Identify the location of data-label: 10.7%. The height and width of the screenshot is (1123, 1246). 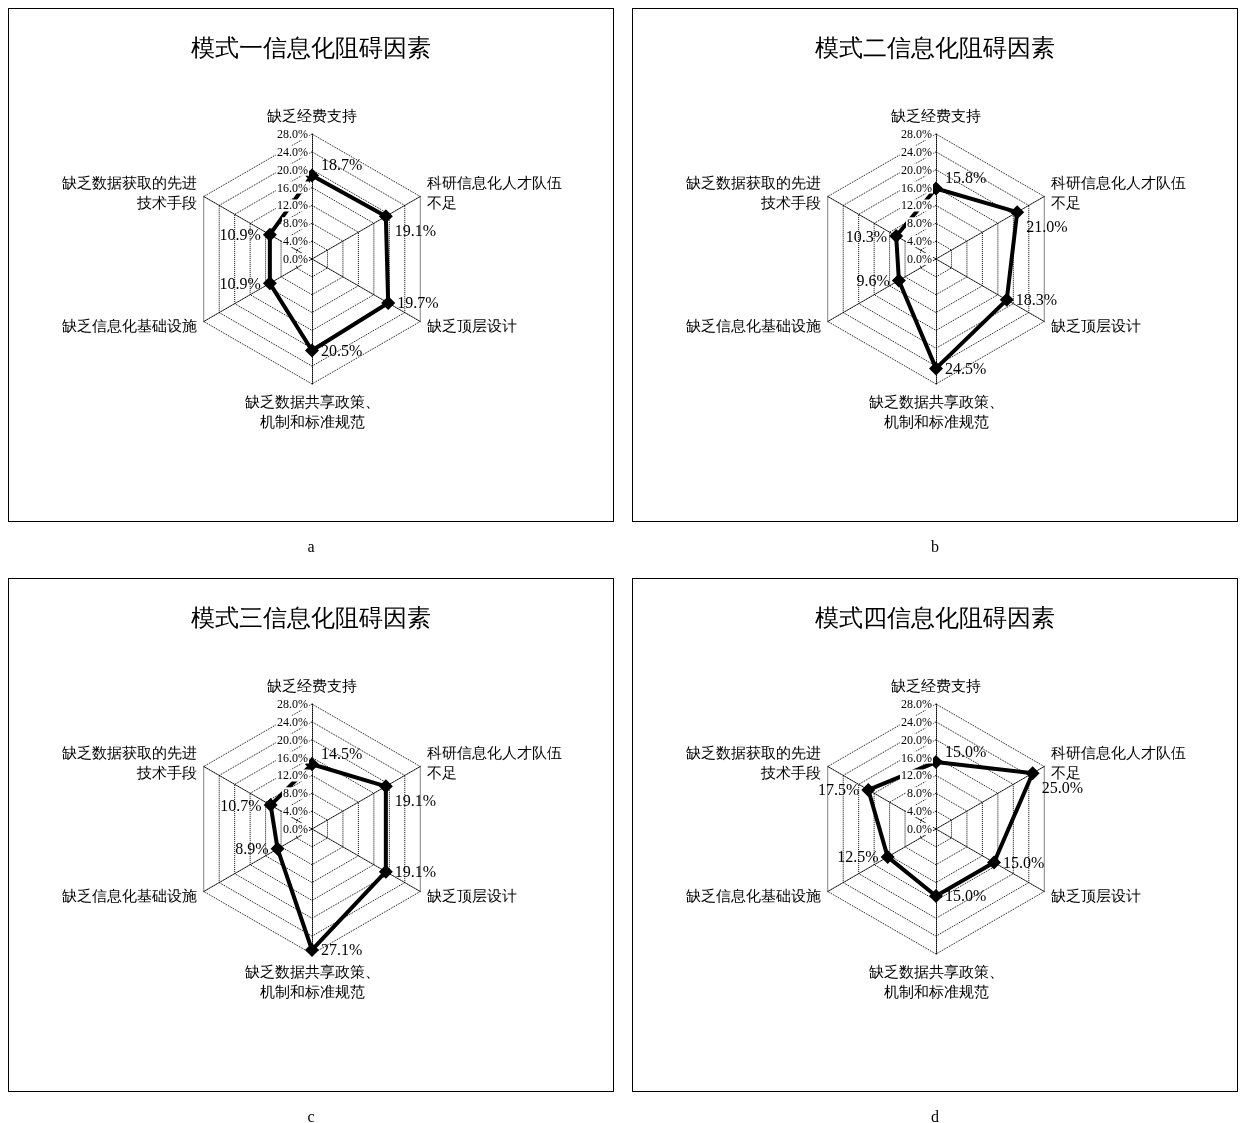
(241, 805).